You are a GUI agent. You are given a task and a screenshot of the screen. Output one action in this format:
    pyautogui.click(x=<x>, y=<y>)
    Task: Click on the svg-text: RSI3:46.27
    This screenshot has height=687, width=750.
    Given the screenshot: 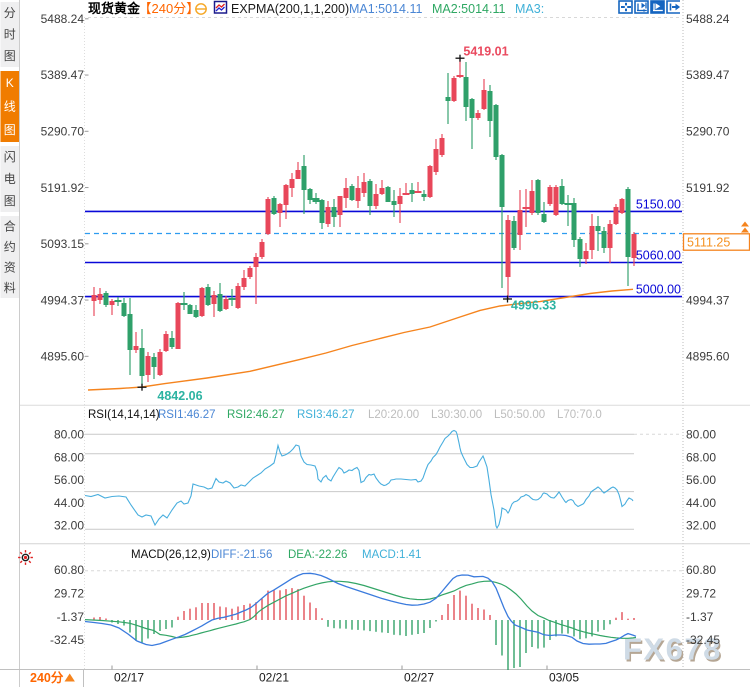 What is the action you would take?
    pyautogui.click(x=326, y=415)
    